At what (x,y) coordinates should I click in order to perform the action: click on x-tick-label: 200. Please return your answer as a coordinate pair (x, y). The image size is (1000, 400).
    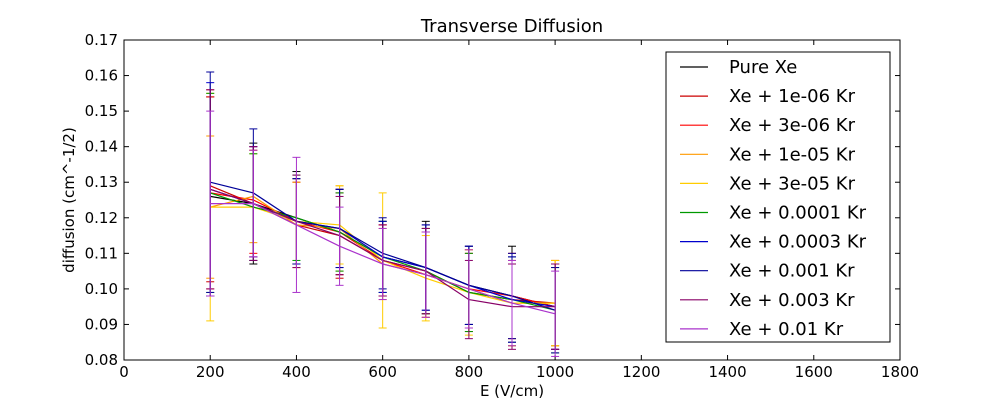
    Looking at the image, I should click on (210, 372).